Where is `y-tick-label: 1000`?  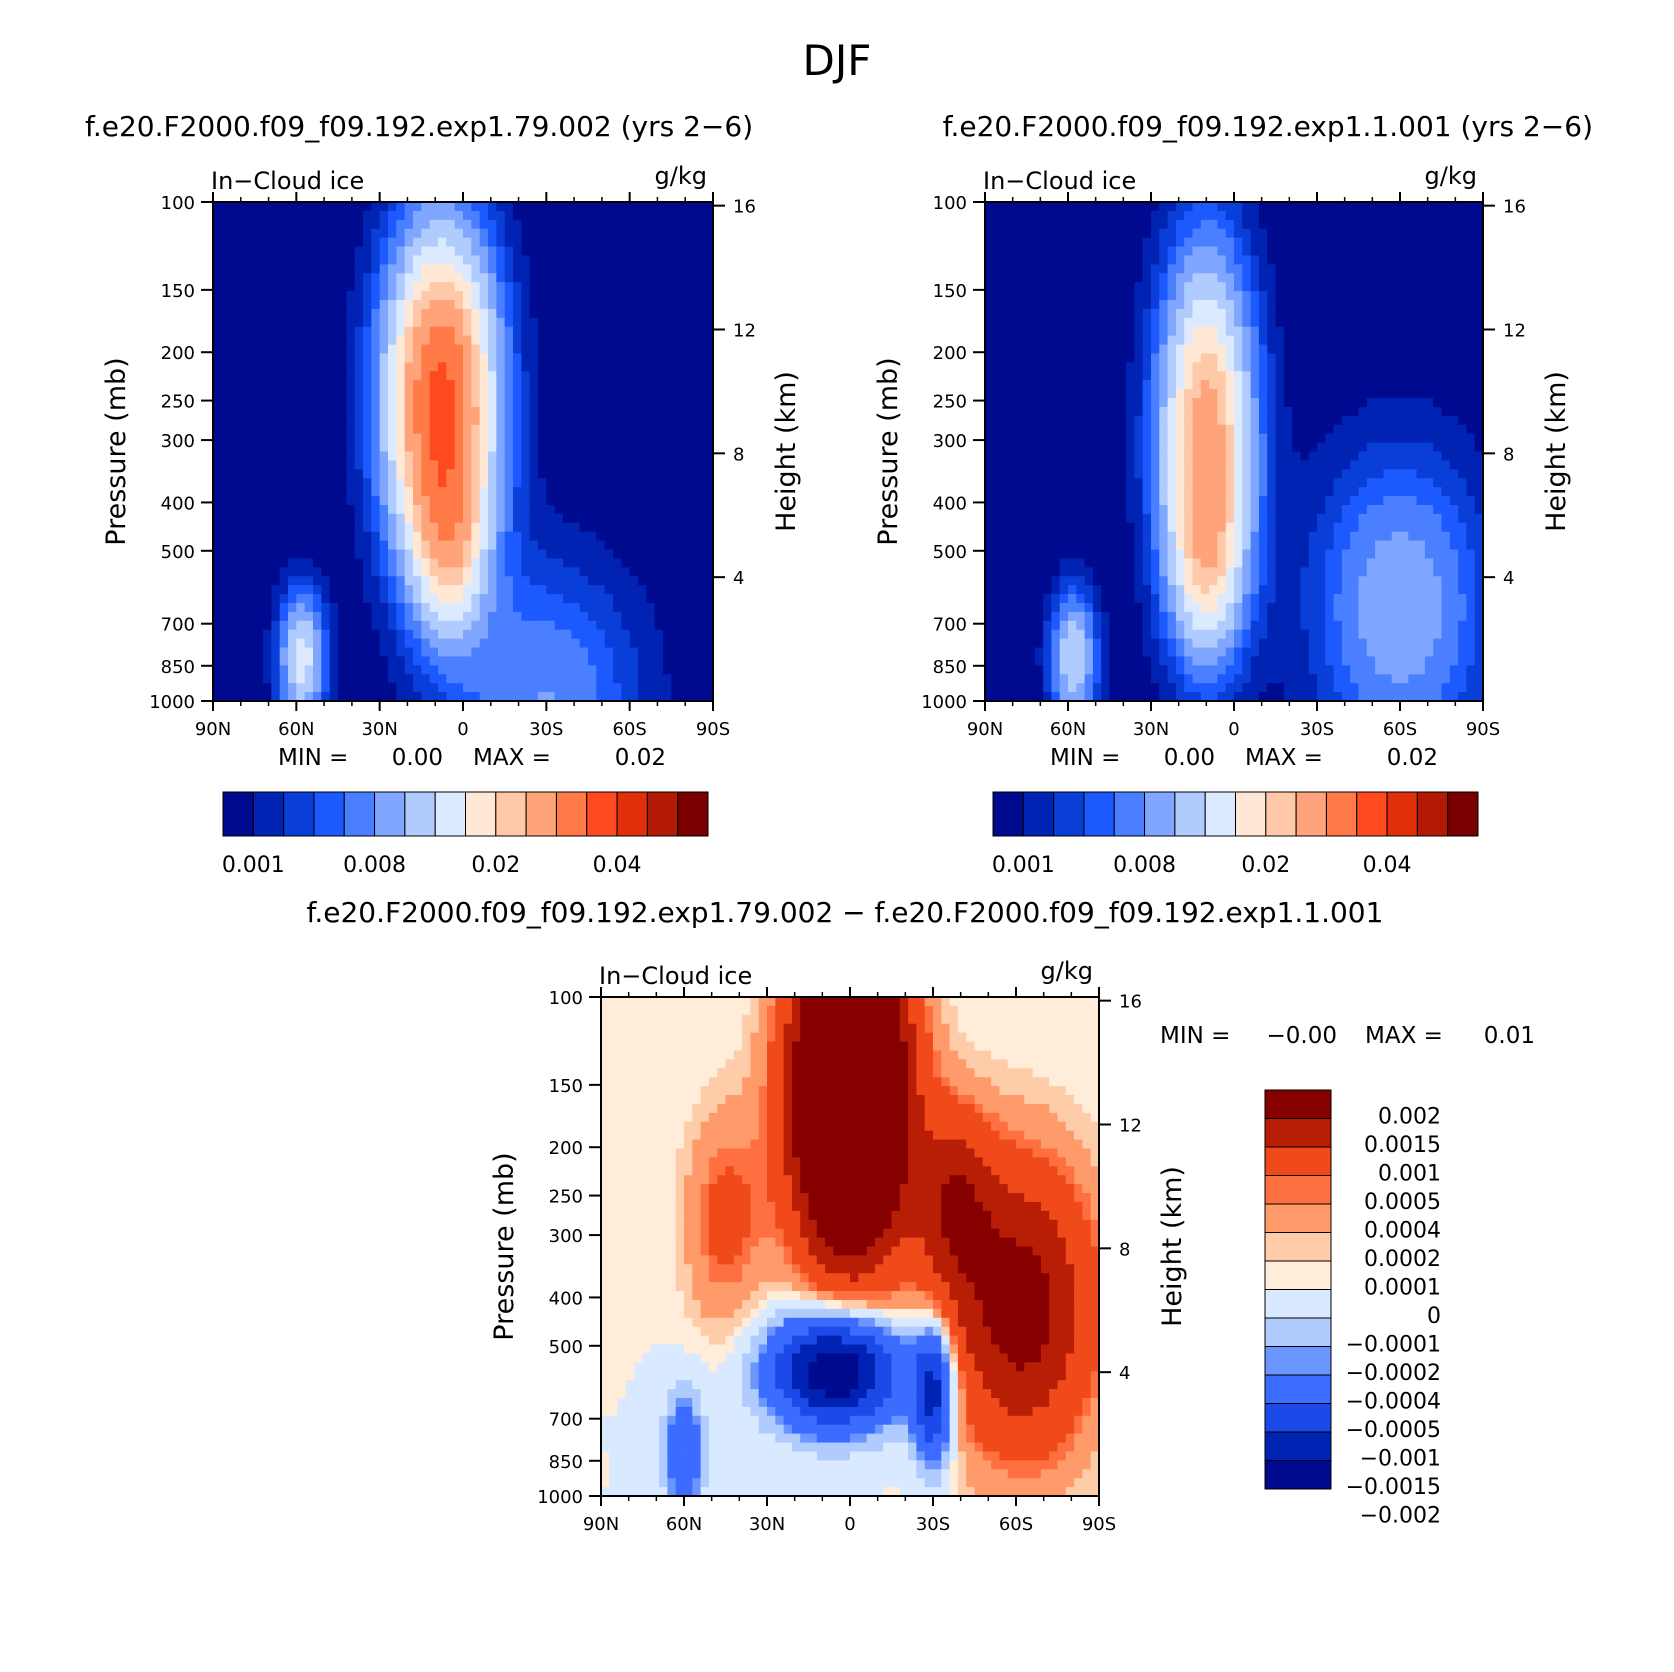 y-tick-label: 1000 is located at coordinates (172, 702).